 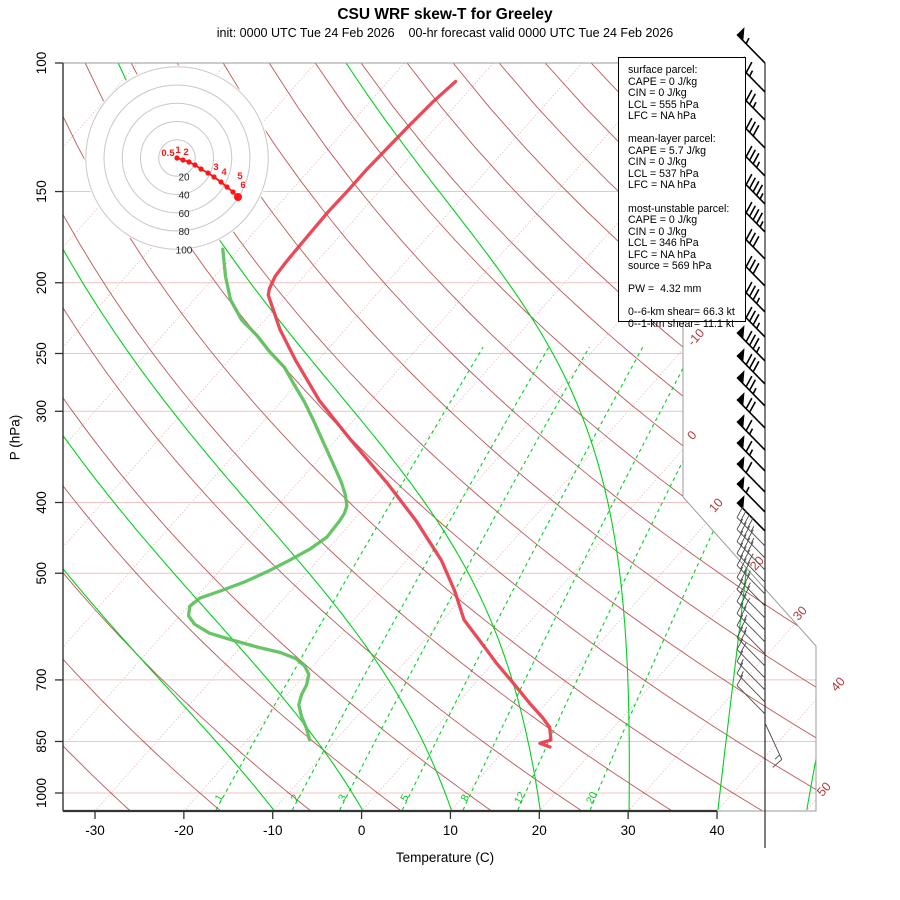 What do you see at coordinates (41, 353) in the screenshot?
I see `pressure-tick-label: 250` at bounding box center [41, 353].